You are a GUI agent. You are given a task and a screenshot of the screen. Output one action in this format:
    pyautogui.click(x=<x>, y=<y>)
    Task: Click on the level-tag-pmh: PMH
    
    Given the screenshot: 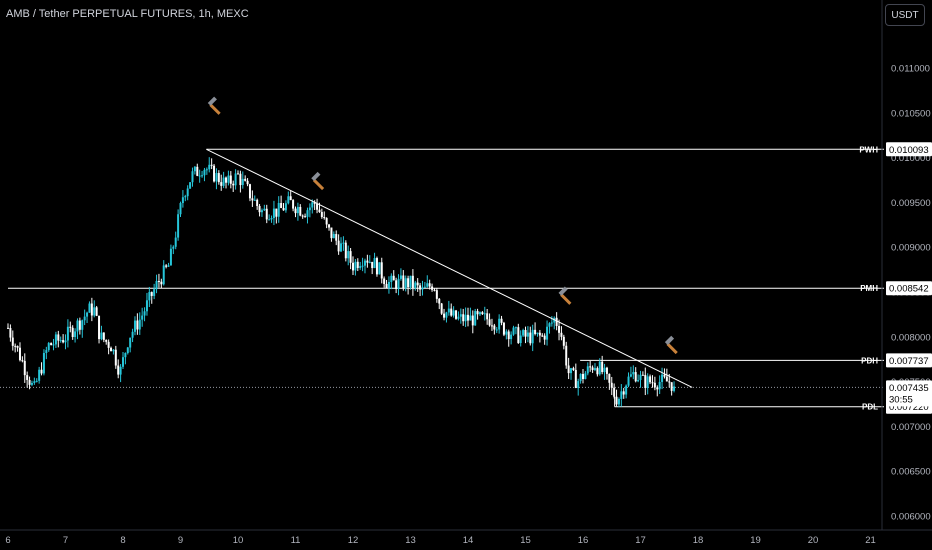 What is the action you would take?
    pyautogui.click(x=869, y=288)
    